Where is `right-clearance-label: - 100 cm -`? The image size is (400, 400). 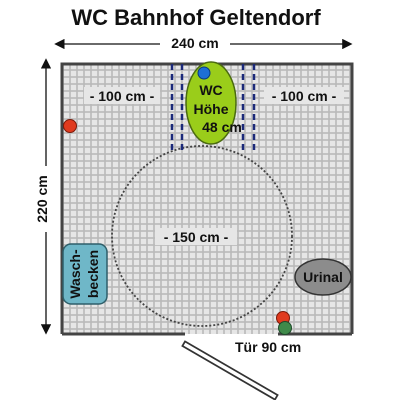 right-clearance-label: - 100 cm - is located at coordinates (304, 96).